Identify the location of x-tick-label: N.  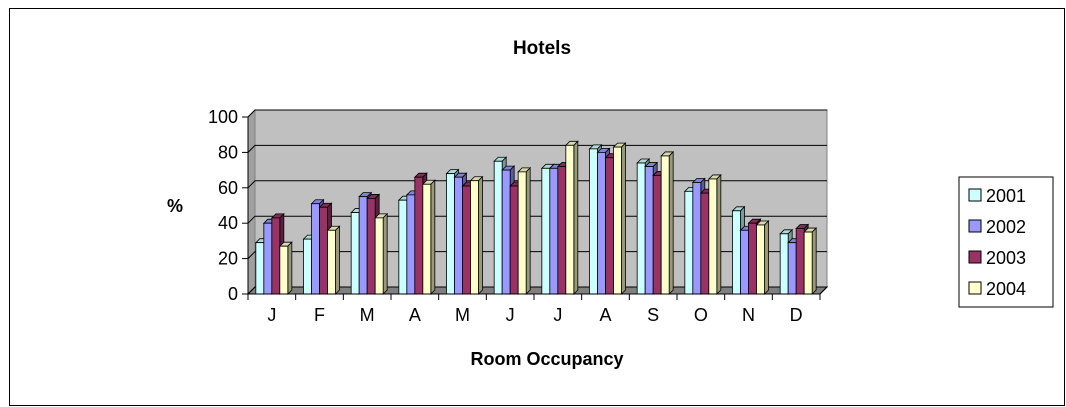
(748, 315).